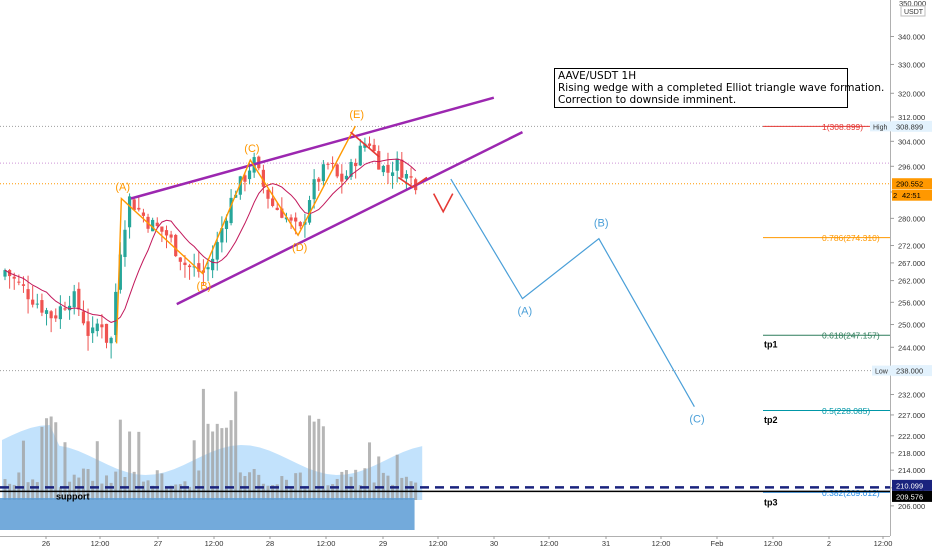 This screenshot has width=932, height=550. I want to click on wave-label-c: (C), so click(251, 149).